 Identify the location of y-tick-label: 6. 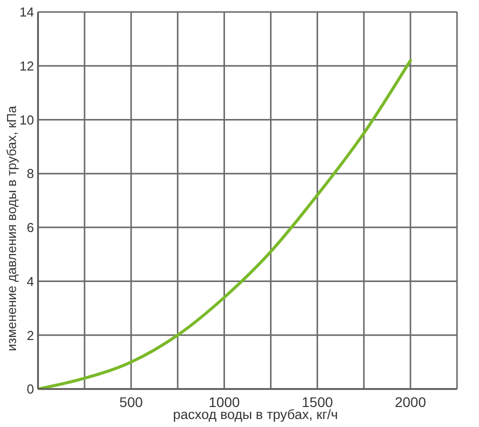
(30, 228).